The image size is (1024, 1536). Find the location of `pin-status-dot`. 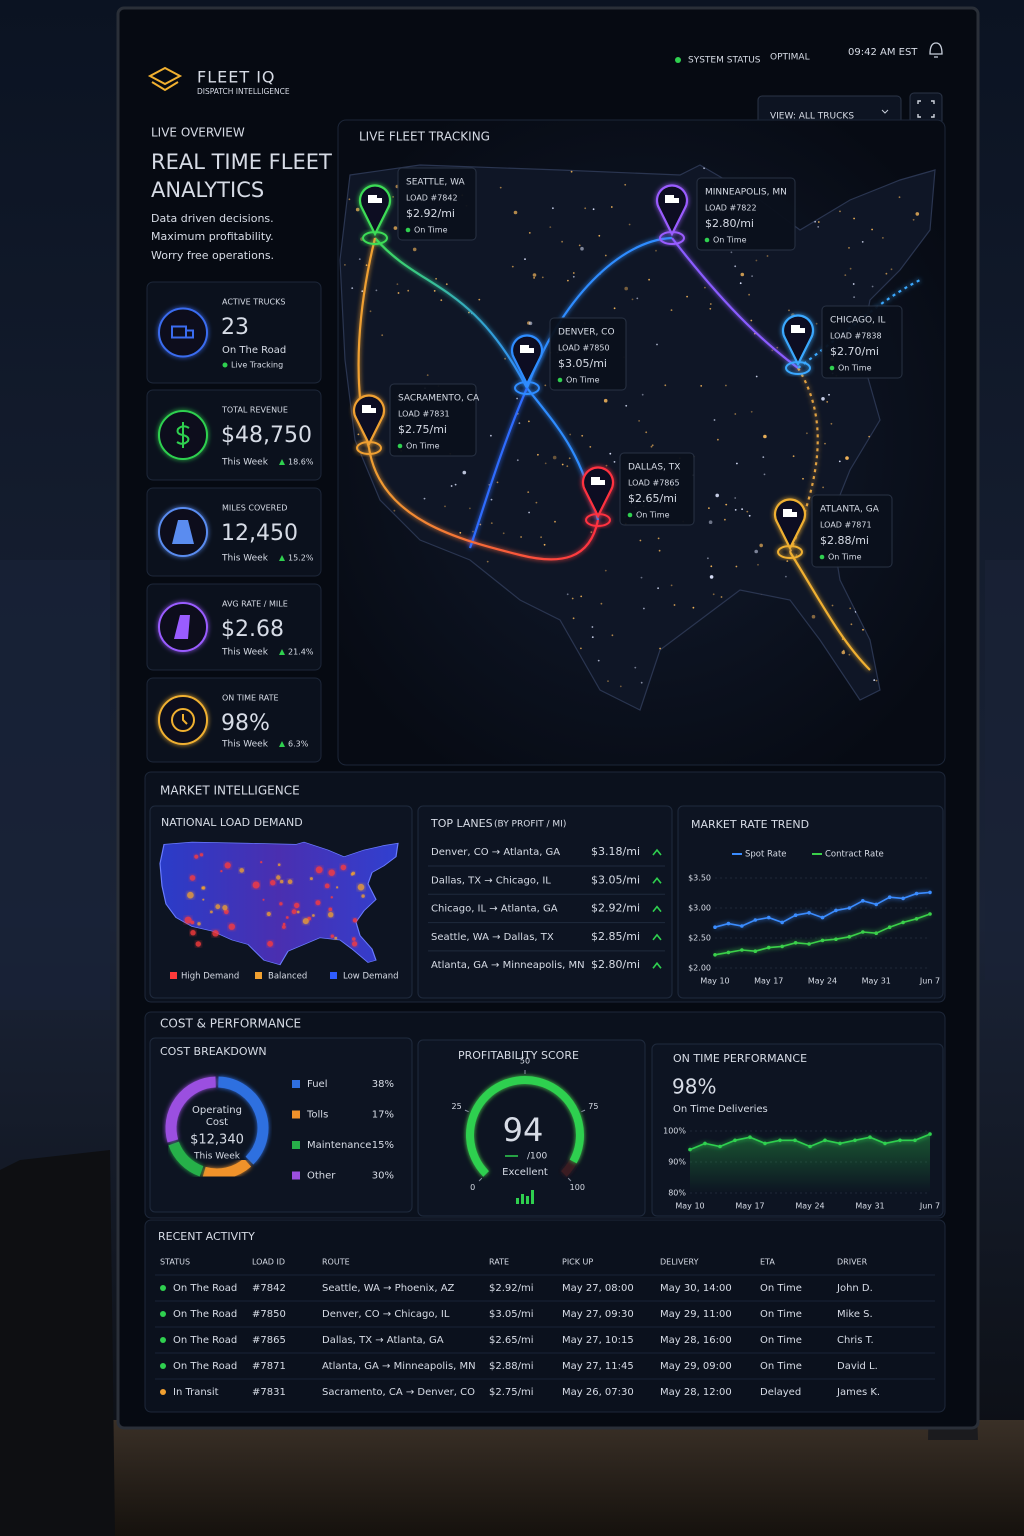

pin-status-dot is located at coordinates (400, 446).